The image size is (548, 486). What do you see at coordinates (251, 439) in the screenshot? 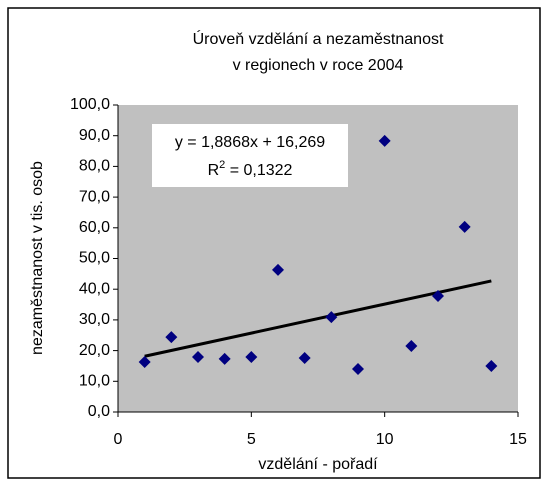
I see `x-tick-label: 5` at bounding box center [251, 439].